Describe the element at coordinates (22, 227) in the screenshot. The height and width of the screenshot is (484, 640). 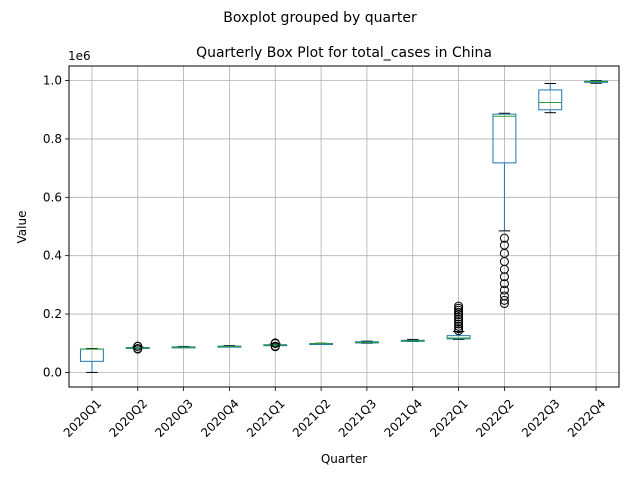
I see `y-axis-label: Value` at that location.